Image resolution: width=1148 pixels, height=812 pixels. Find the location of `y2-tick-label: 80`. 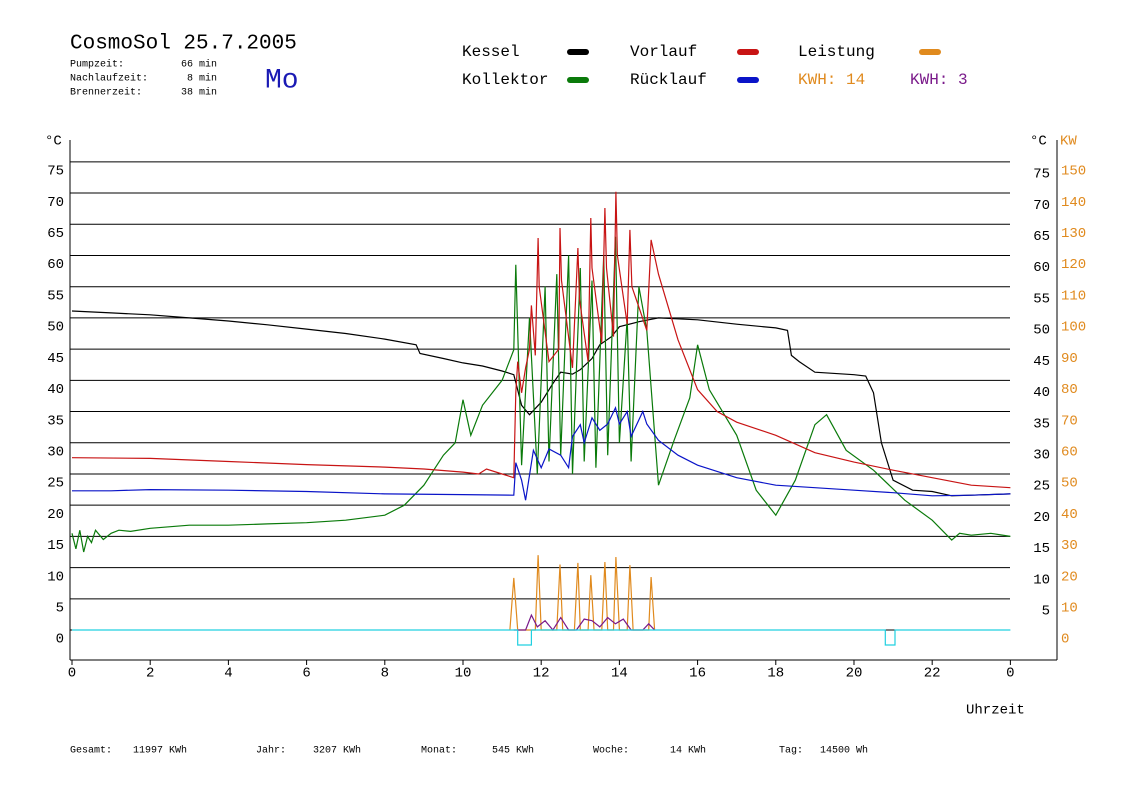

y2-tick-label: 80 is located at coordinates (1069, 390).